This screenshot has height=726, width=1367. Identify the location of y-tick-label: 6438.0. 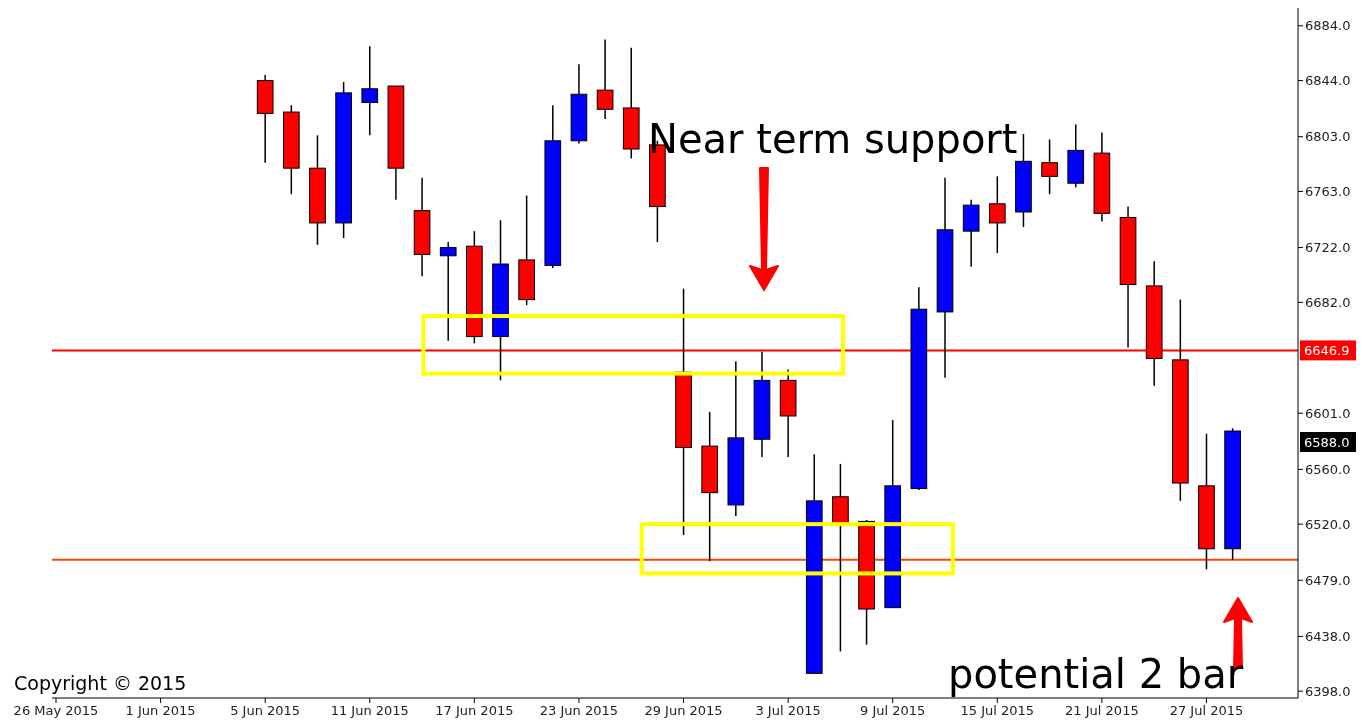
(1328, 636).